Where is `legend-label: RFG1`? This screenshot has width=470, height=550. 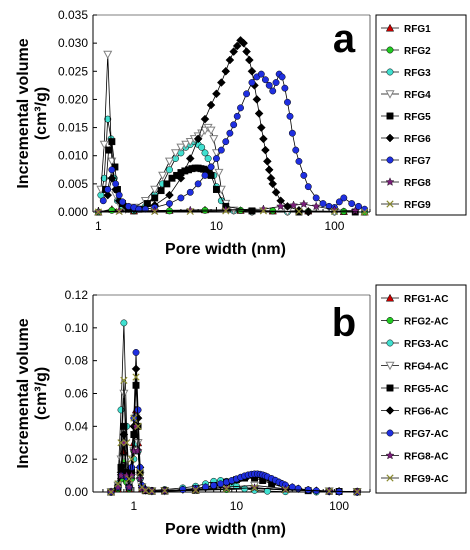
legend-label: RFG1 is located at coordinates (417, 29).